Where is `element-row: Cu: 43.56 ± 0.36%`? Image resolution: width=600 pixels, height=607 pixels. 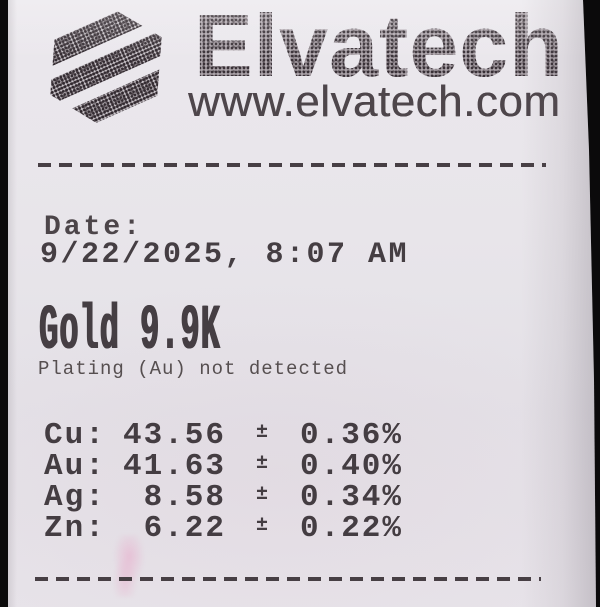
element-row: Cu: 43.56 ± 0.36% is located at coordinates (232, 435).